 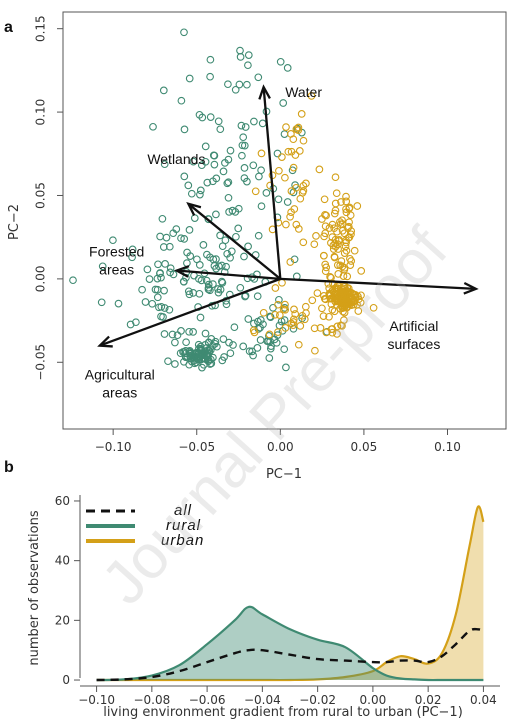 I want to click on panel-a-y-tick-label: −0.05, so click(x=41, y=362).